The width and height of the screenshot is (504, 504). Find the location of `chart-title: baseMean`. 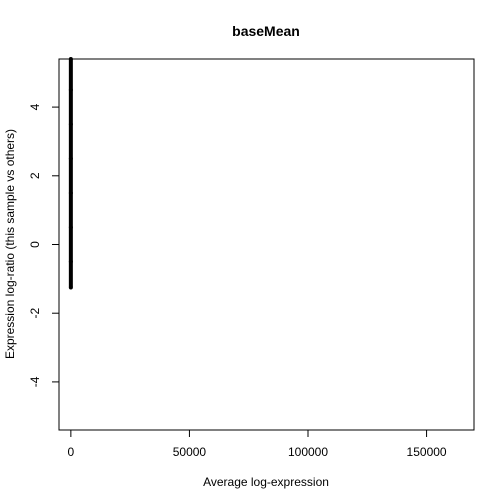

chart-title: baseMean is located at coordinates (266, 31).